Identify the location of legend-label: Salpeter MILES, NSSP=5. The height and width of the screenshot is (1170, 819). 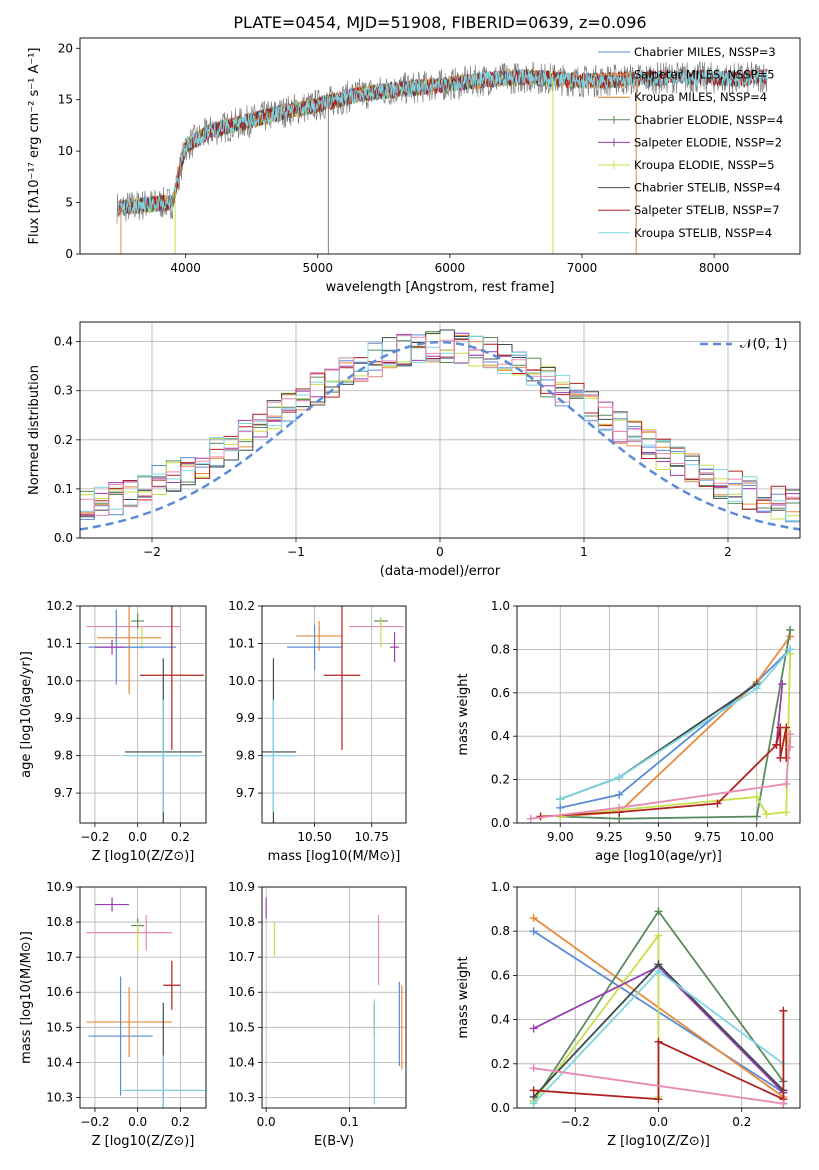
(704, 75).